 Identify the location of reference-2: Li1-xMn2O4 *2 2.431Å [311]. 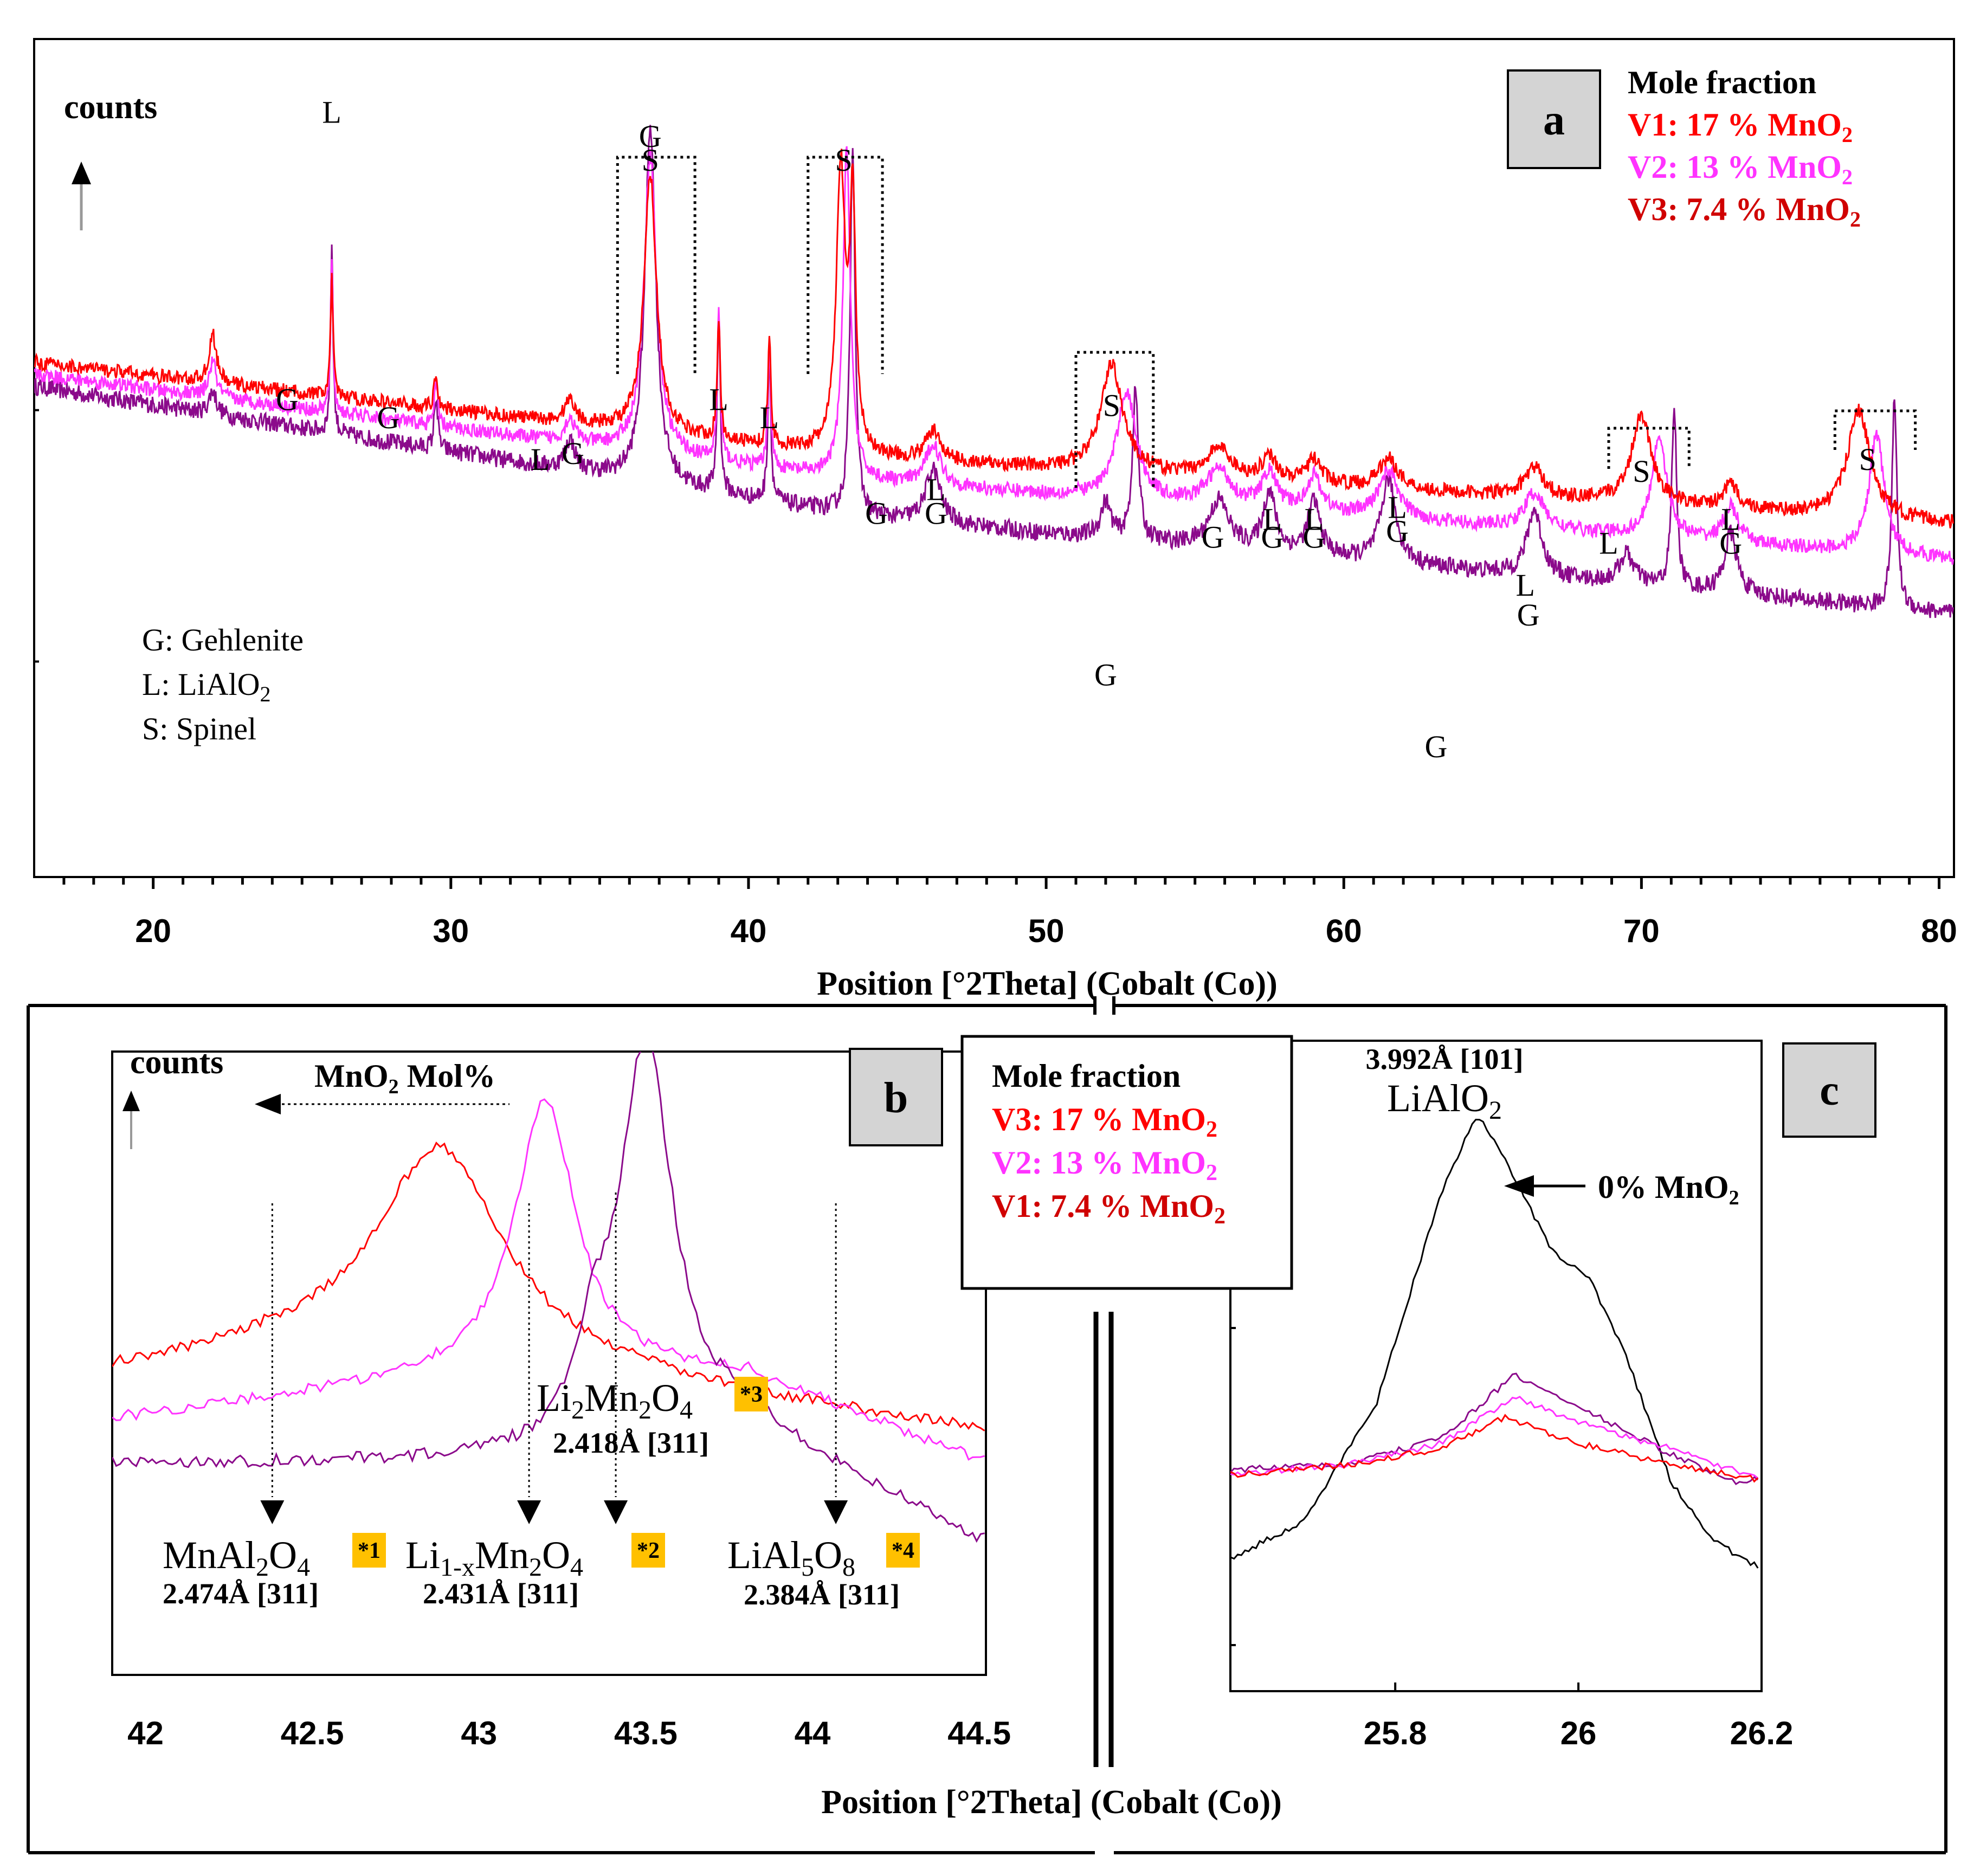
(535, 1406).